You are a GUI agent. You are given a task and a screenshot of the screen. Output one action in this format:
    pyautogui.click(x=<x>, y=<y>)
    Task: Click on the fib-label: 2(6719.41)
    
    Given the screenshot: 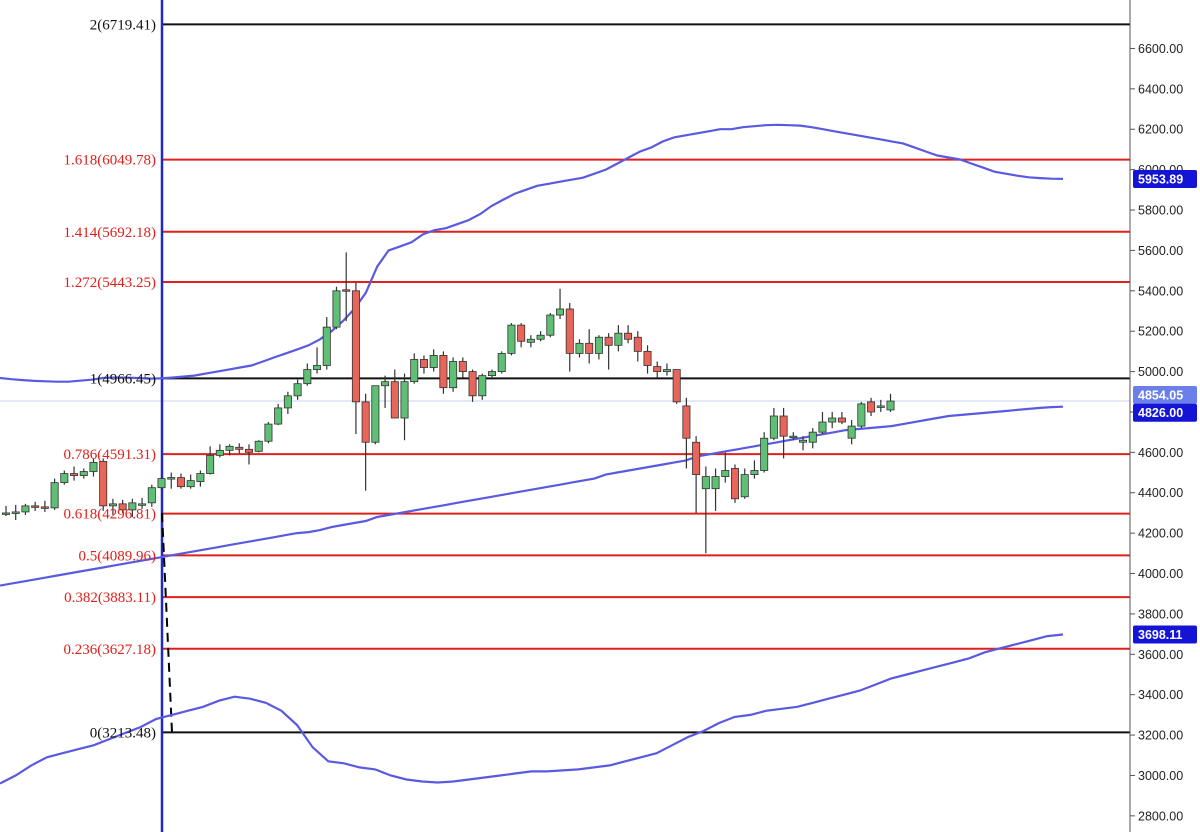 What is the action you would take?
    pyautogui.click(x=123, y=25)
    